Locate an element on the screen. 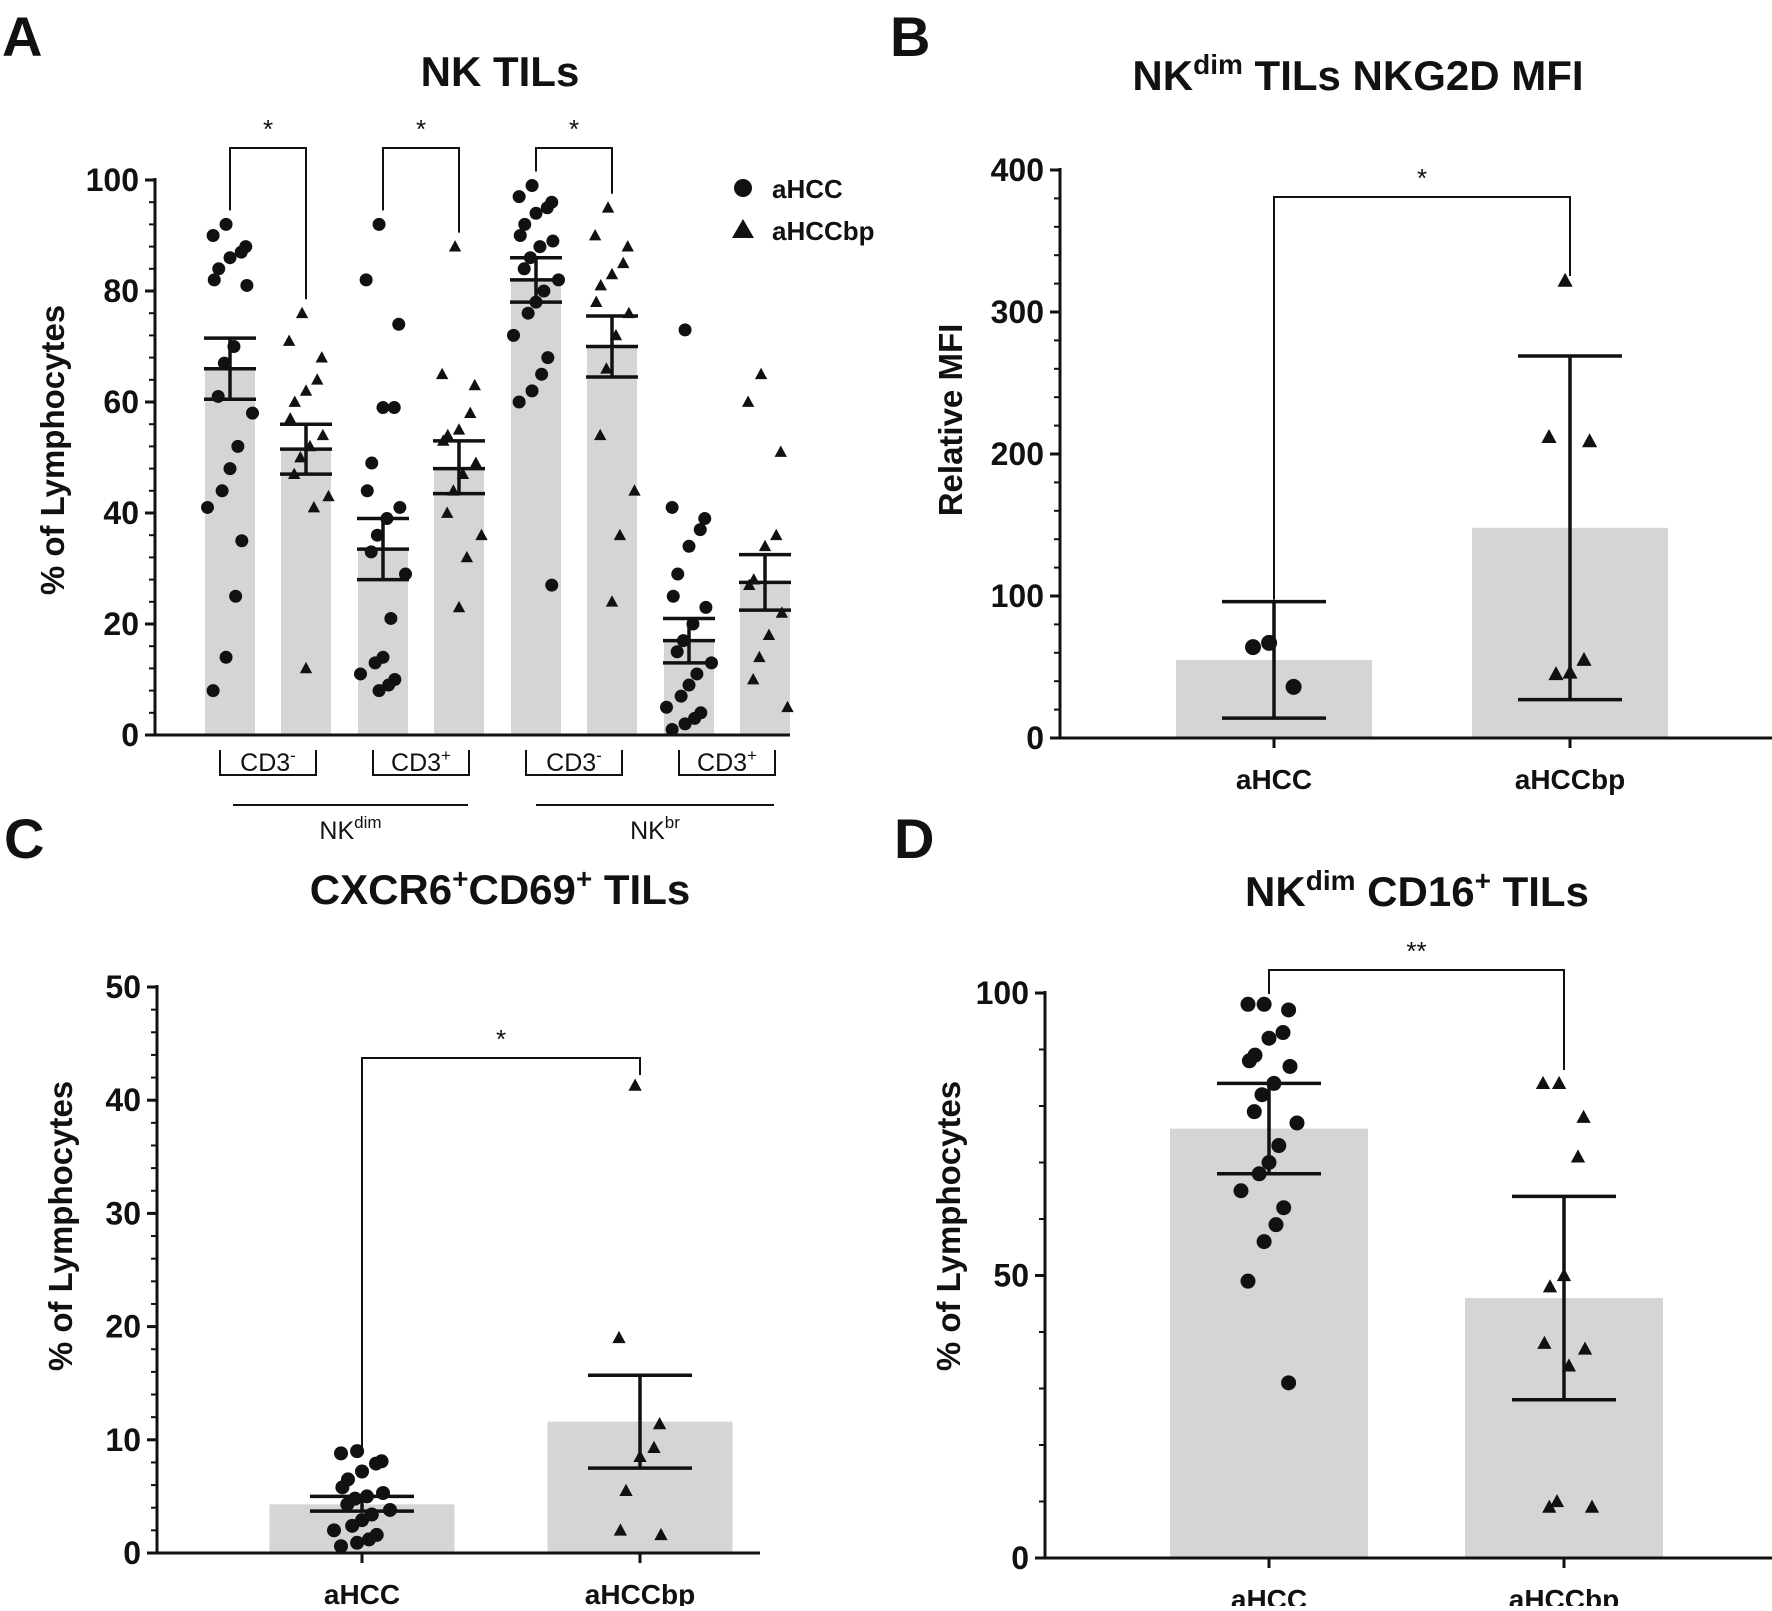 The width and height of the screenshot is (1772, 1611). panel-b-ytick-label: 200 is located at coordinates (1017, 454).